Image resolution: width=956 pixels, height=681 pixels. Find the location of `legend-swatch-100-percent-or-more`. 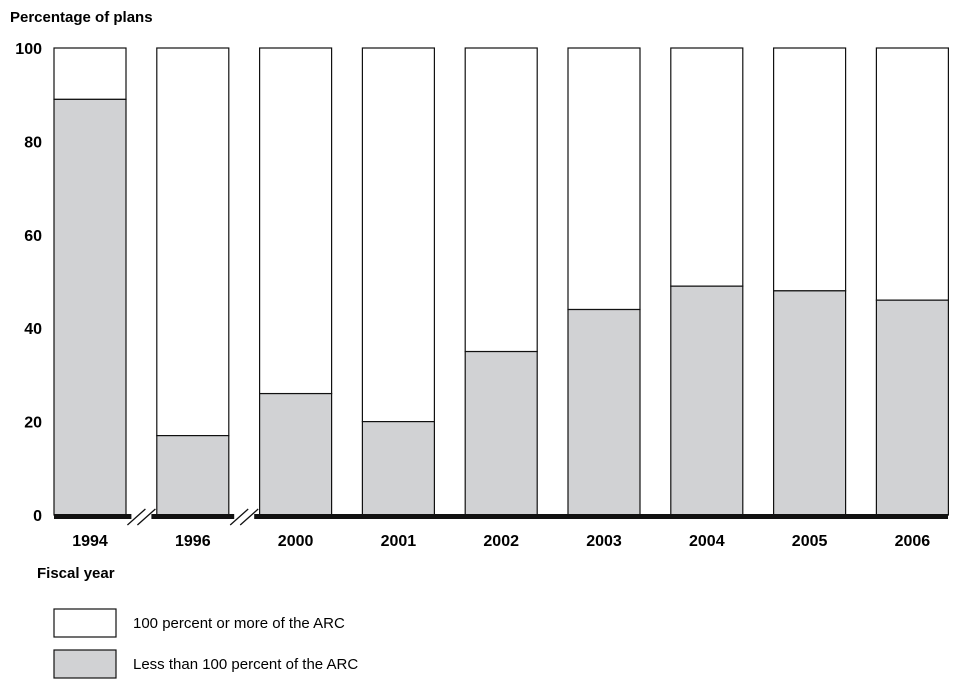

legend-swatch-100-percent-or-more is located at coordinates (85, 623).